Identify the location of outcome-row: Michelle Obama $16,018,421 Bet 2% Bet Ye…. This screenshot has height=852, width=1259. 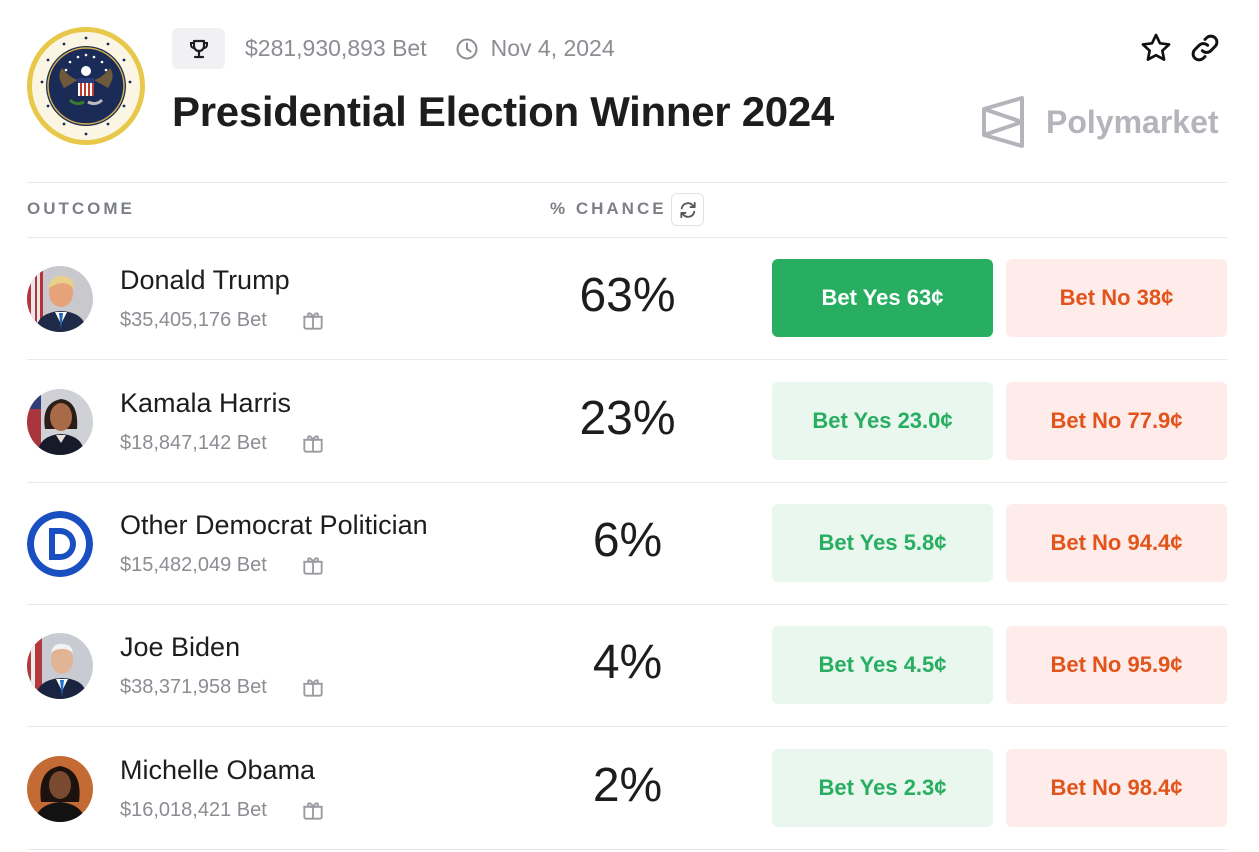
(629, 789).